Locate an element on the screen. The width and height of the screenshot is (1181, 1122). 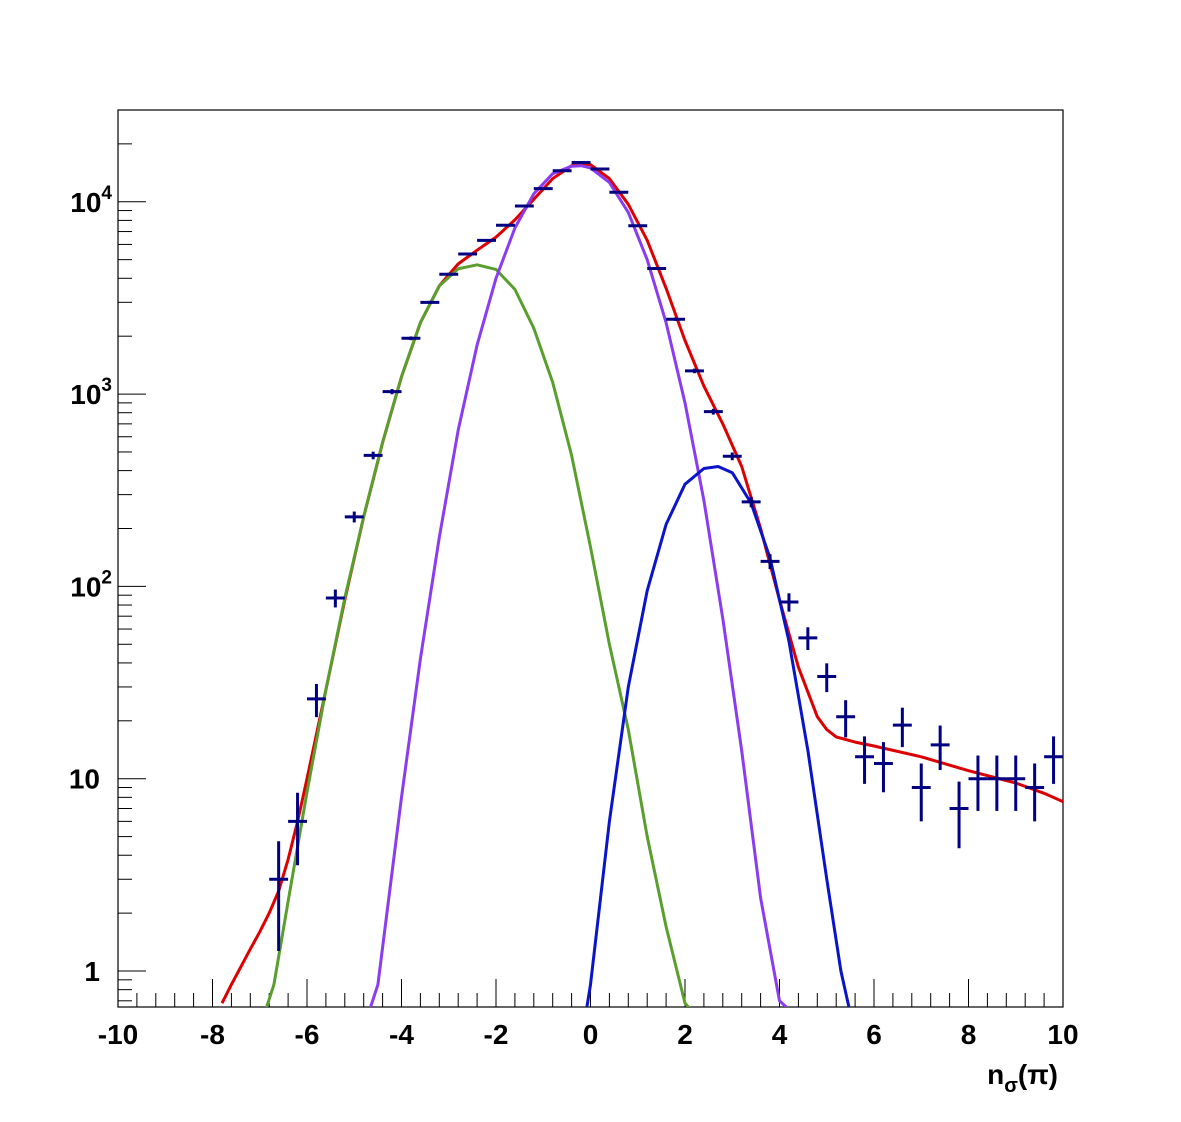
x-tick-label: 2 is located at coordinates (685, 1034).